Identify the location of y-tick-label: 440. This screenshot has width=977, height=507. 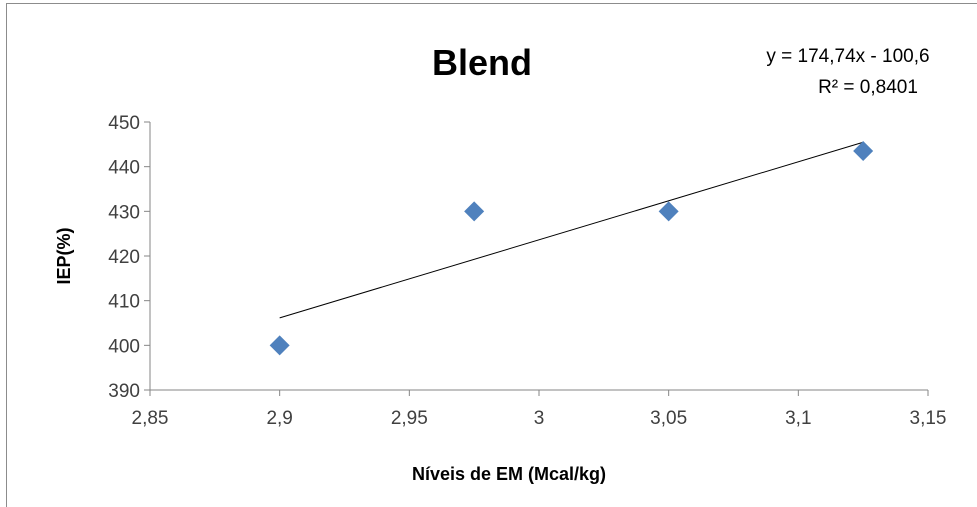
(124, 168).